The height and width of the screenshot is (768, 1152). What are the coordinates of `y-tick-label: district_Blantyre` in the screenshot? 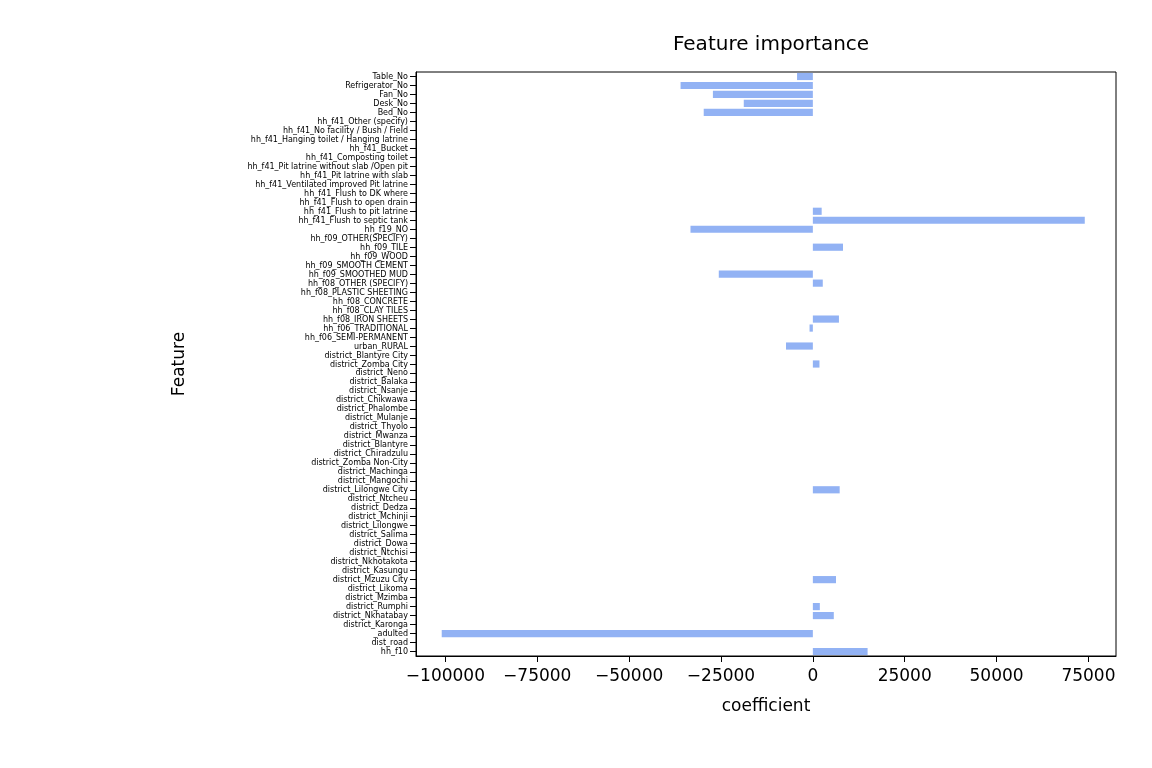 It's located at (375, 445).